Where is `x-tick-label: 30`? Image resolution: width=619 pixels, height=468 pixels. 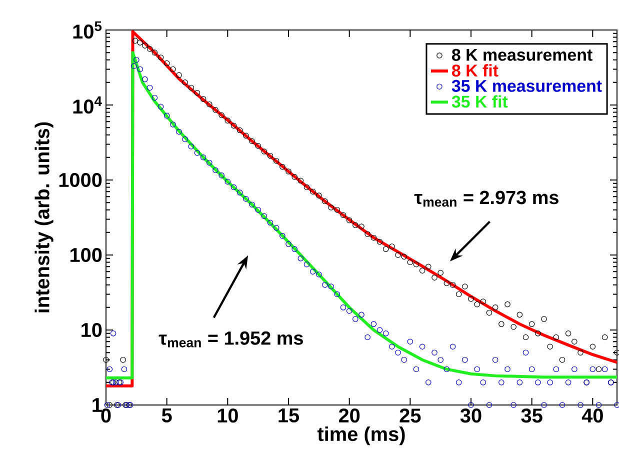
x-tick-label: 30 is located at coordinates (471, 415).